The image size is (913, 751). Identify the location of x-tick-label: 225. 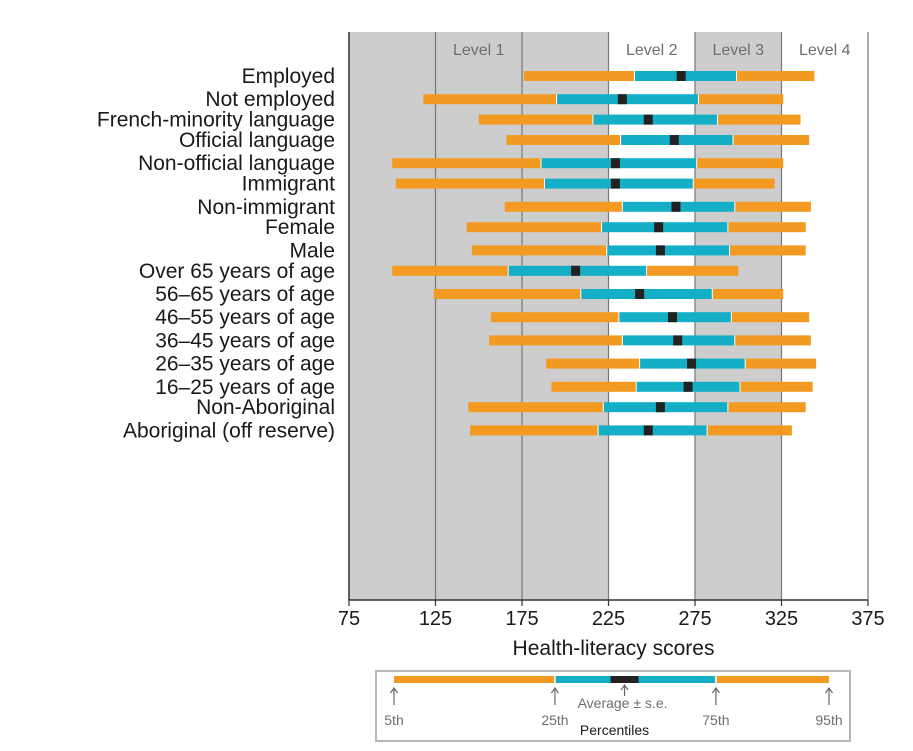
(608, 619).